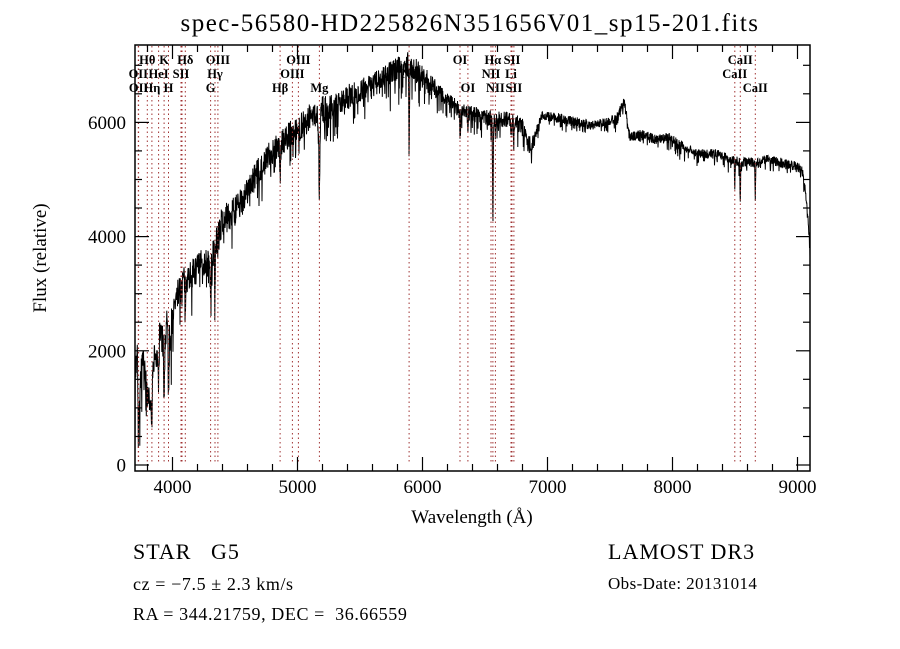  Describe the element at coordinates (211, 88) in the screenshot. I see `spectral-line-label: G` at that location.